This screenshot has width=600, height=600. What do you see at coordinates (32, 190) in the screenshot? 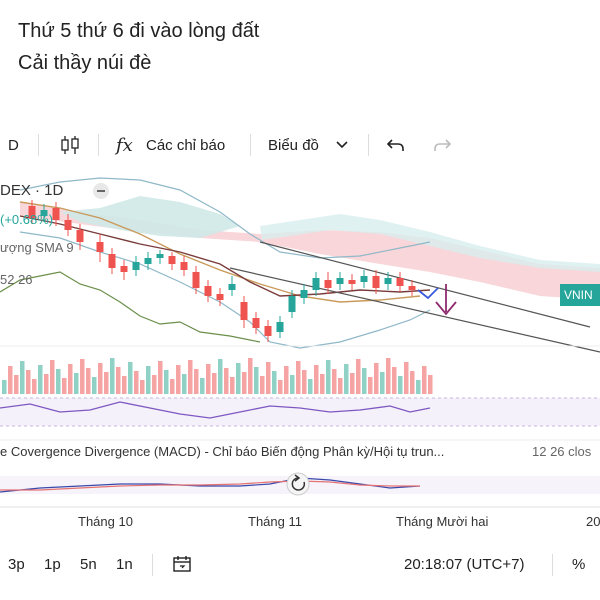
I see `legend-symbol: DEX · 1D` at bounding box center [32, 190].